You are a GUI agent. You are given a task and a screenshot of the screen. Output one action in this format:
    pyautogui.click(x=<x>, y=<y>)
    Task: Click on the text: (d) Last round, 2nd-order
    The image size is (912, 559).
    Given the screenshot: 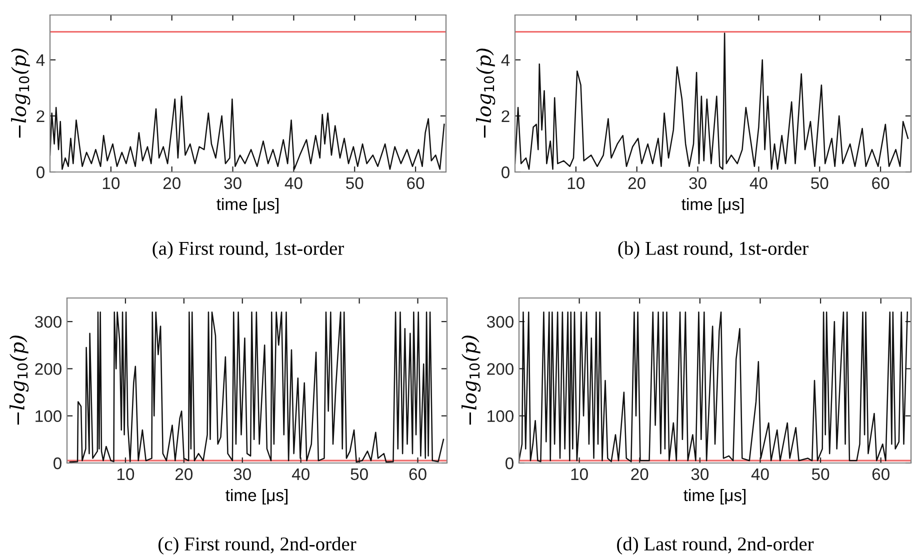 What is the action you would take?
    pyautogui.click(x=715, y=545)
    